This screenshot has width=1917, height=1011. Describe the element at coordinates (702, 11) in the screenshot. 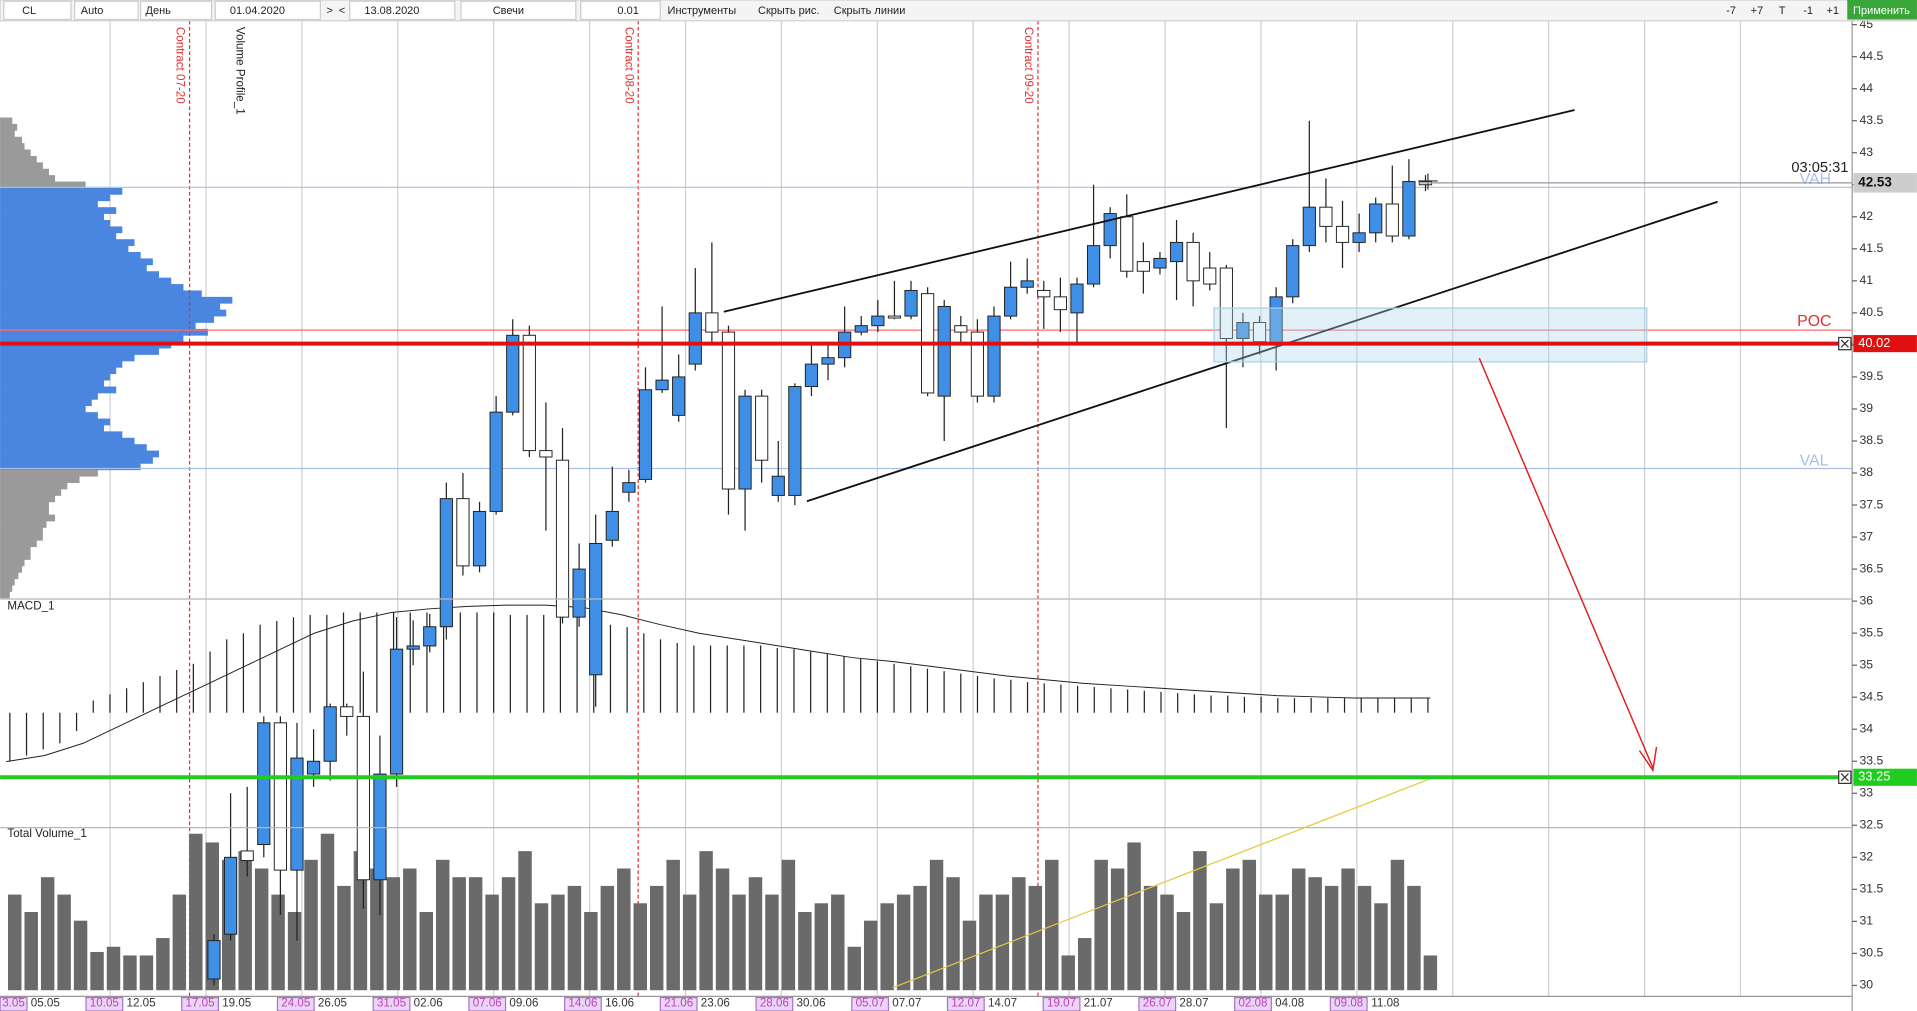

I see `tools-button: Инструменты` at that location.